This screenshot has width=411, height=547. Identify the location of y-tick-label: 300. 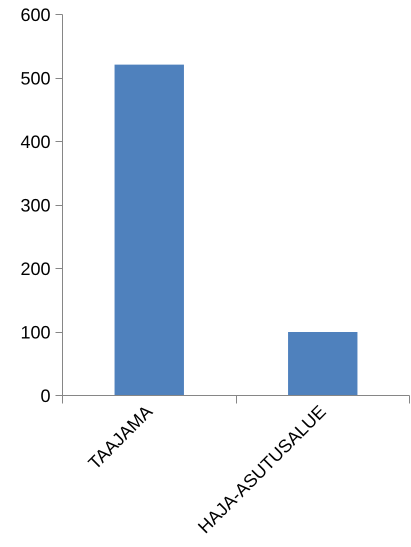
(35, 206).